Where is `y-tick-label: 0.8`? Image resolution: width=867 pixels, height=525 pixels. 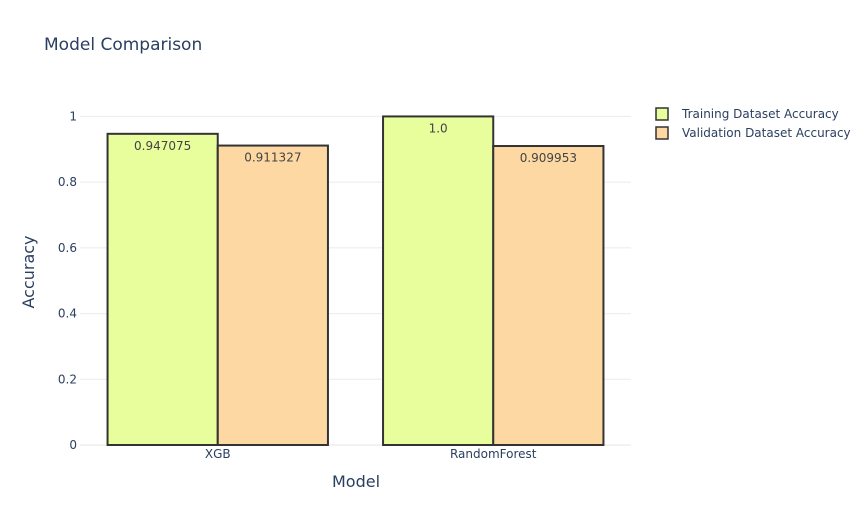 y-tick-label: 0.8 is located at coordinates (67, 182).